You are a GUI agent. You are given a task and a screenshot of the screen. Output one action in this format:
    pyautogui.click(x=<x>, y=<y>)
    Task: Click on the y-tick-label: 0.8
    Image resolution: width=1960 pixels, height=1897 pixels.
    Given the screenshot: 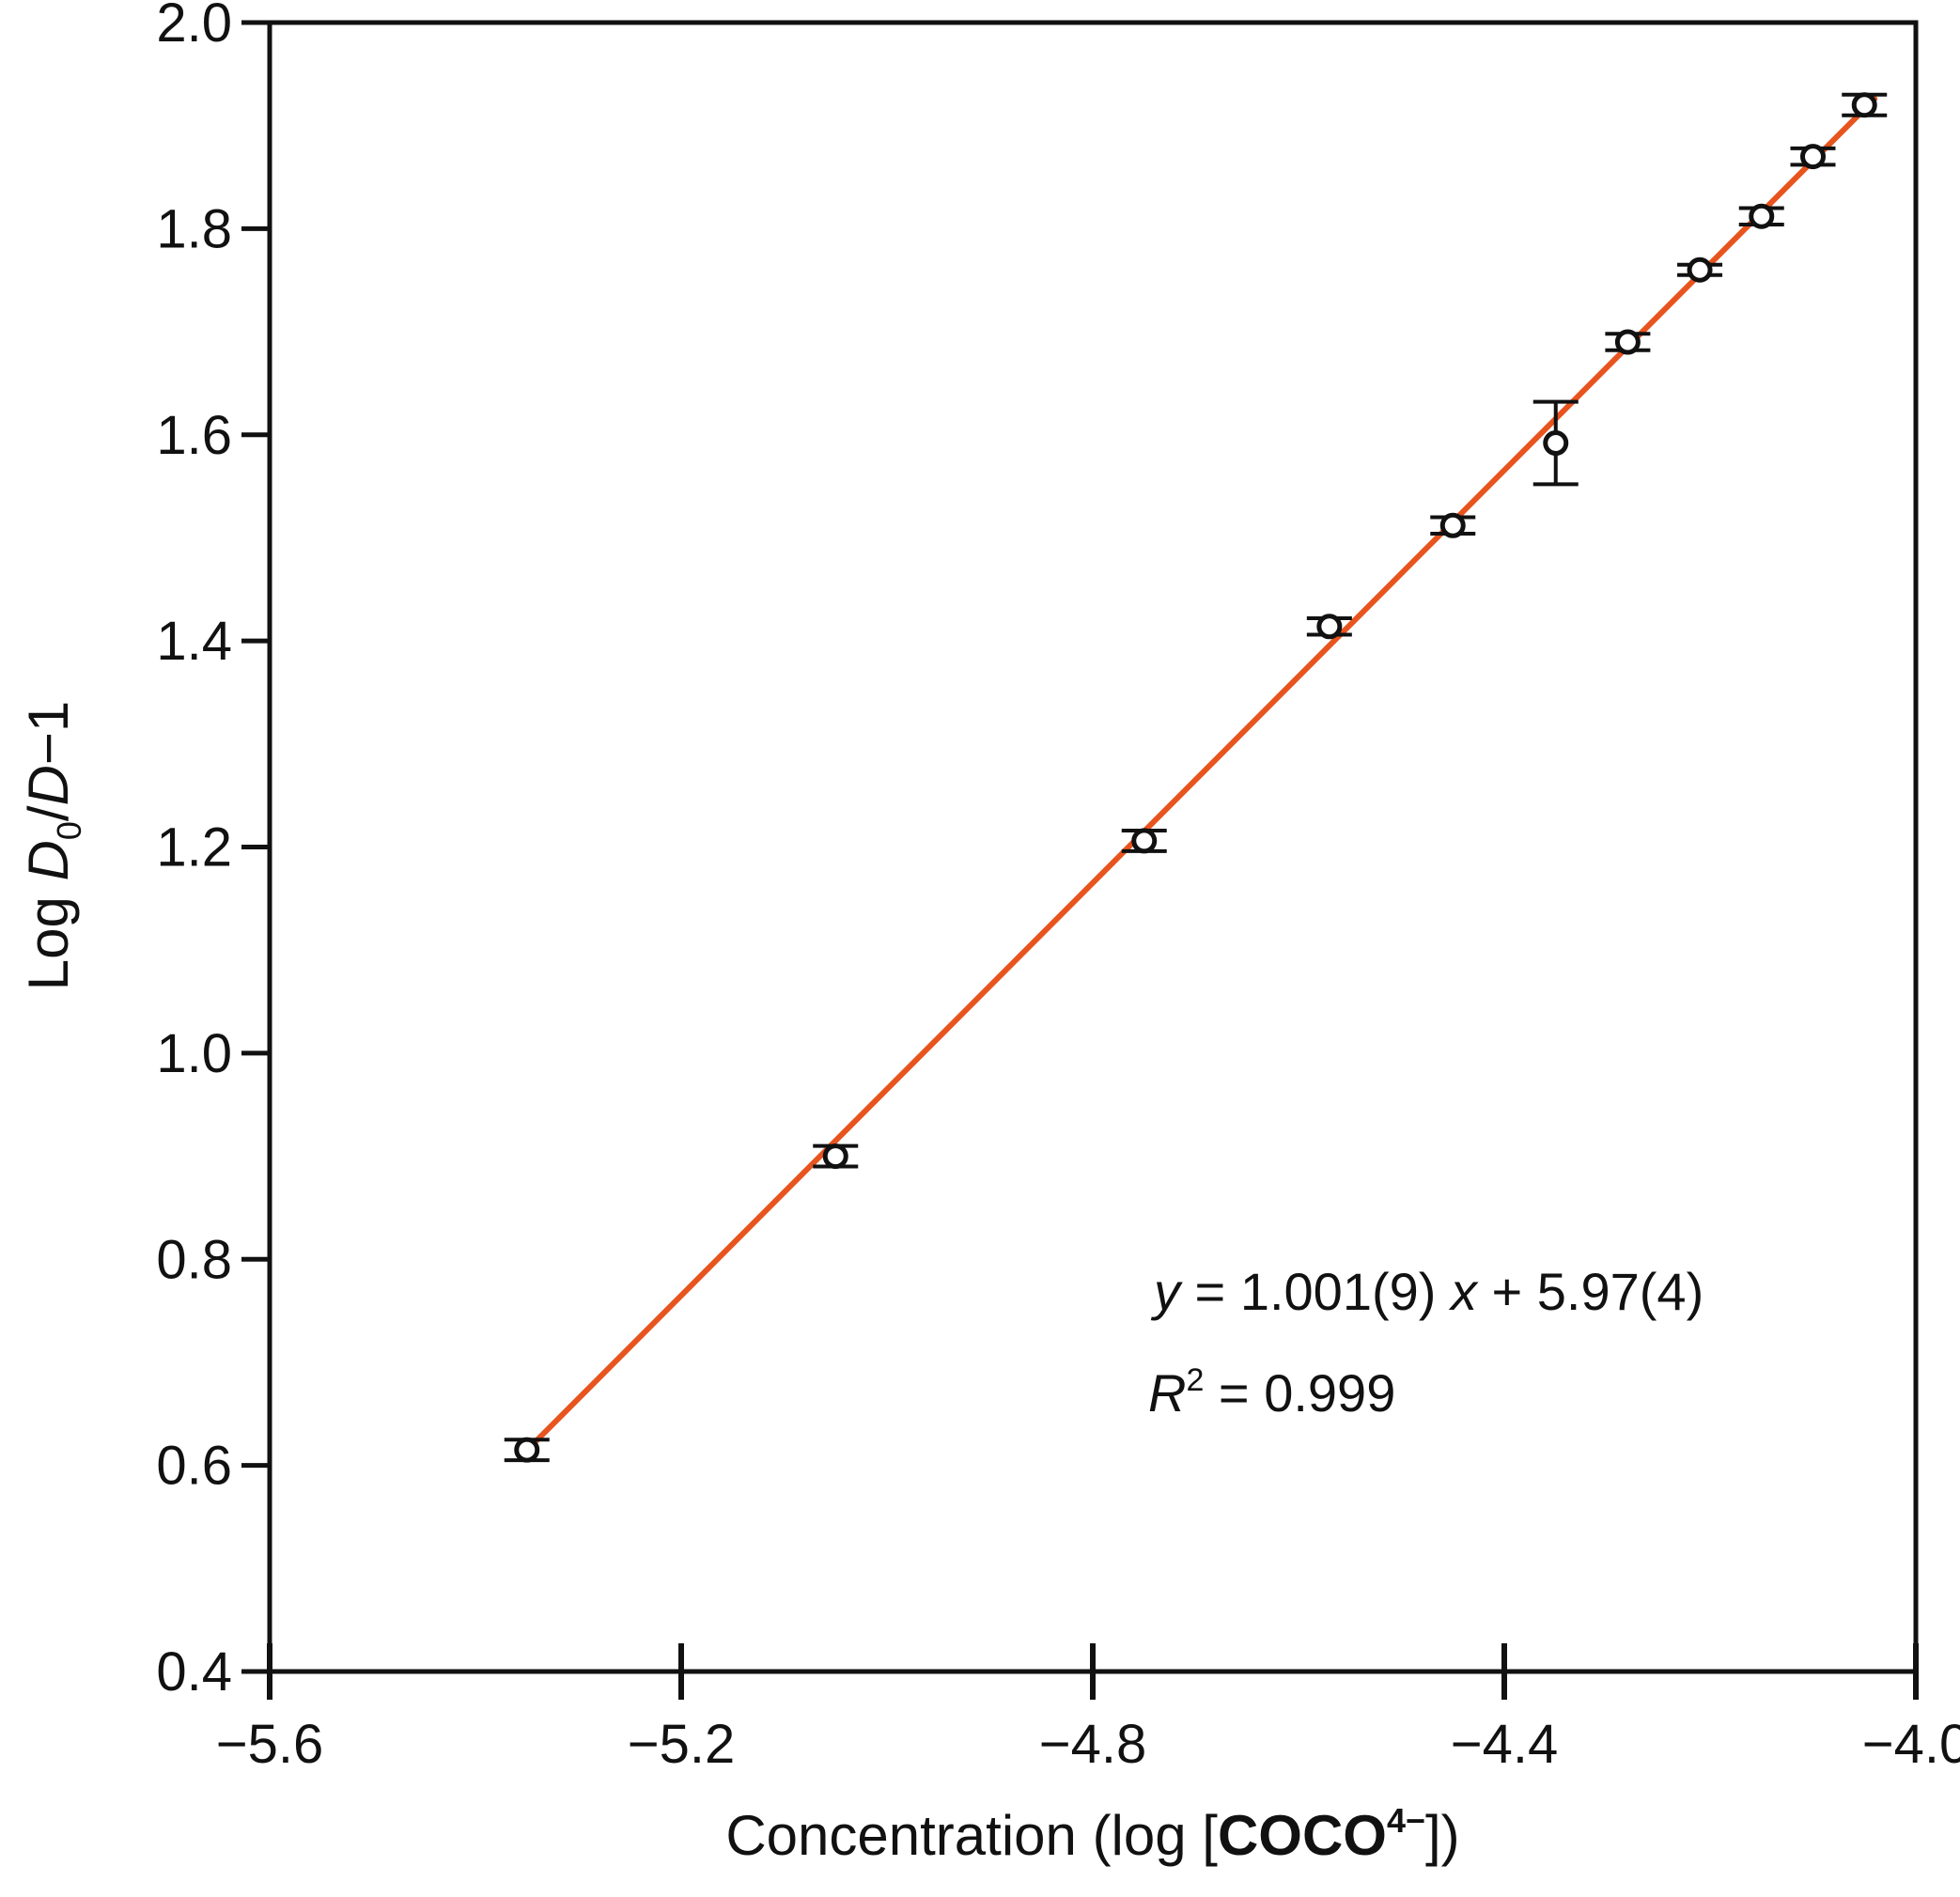 What is the action you would take?
    pyautogui.click(x=194, y=1259)
    